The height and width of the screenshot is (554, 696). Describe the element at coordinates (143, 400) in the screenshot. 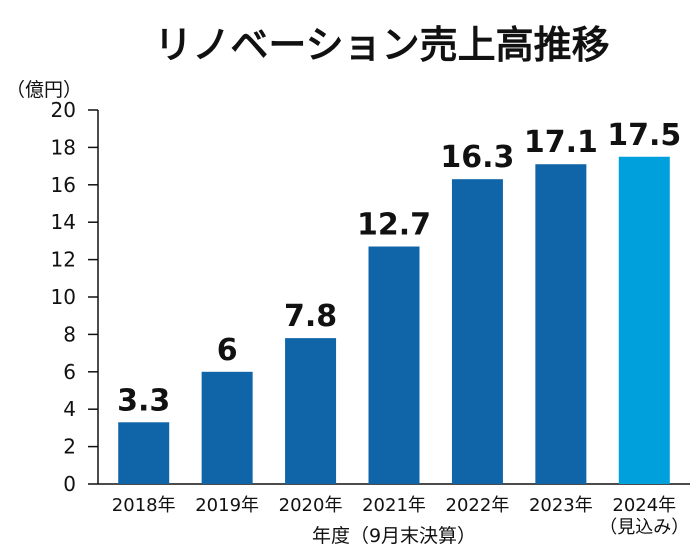

I see `data-label: 3.3` at that location.